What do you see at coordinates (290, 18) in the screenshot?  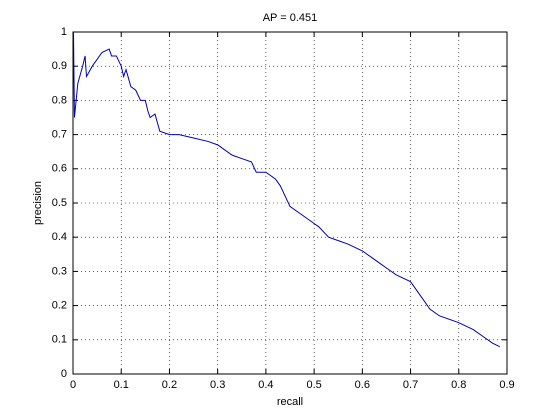 I see `chart-title: AP = 0.451` at bounding box center [290, 18].